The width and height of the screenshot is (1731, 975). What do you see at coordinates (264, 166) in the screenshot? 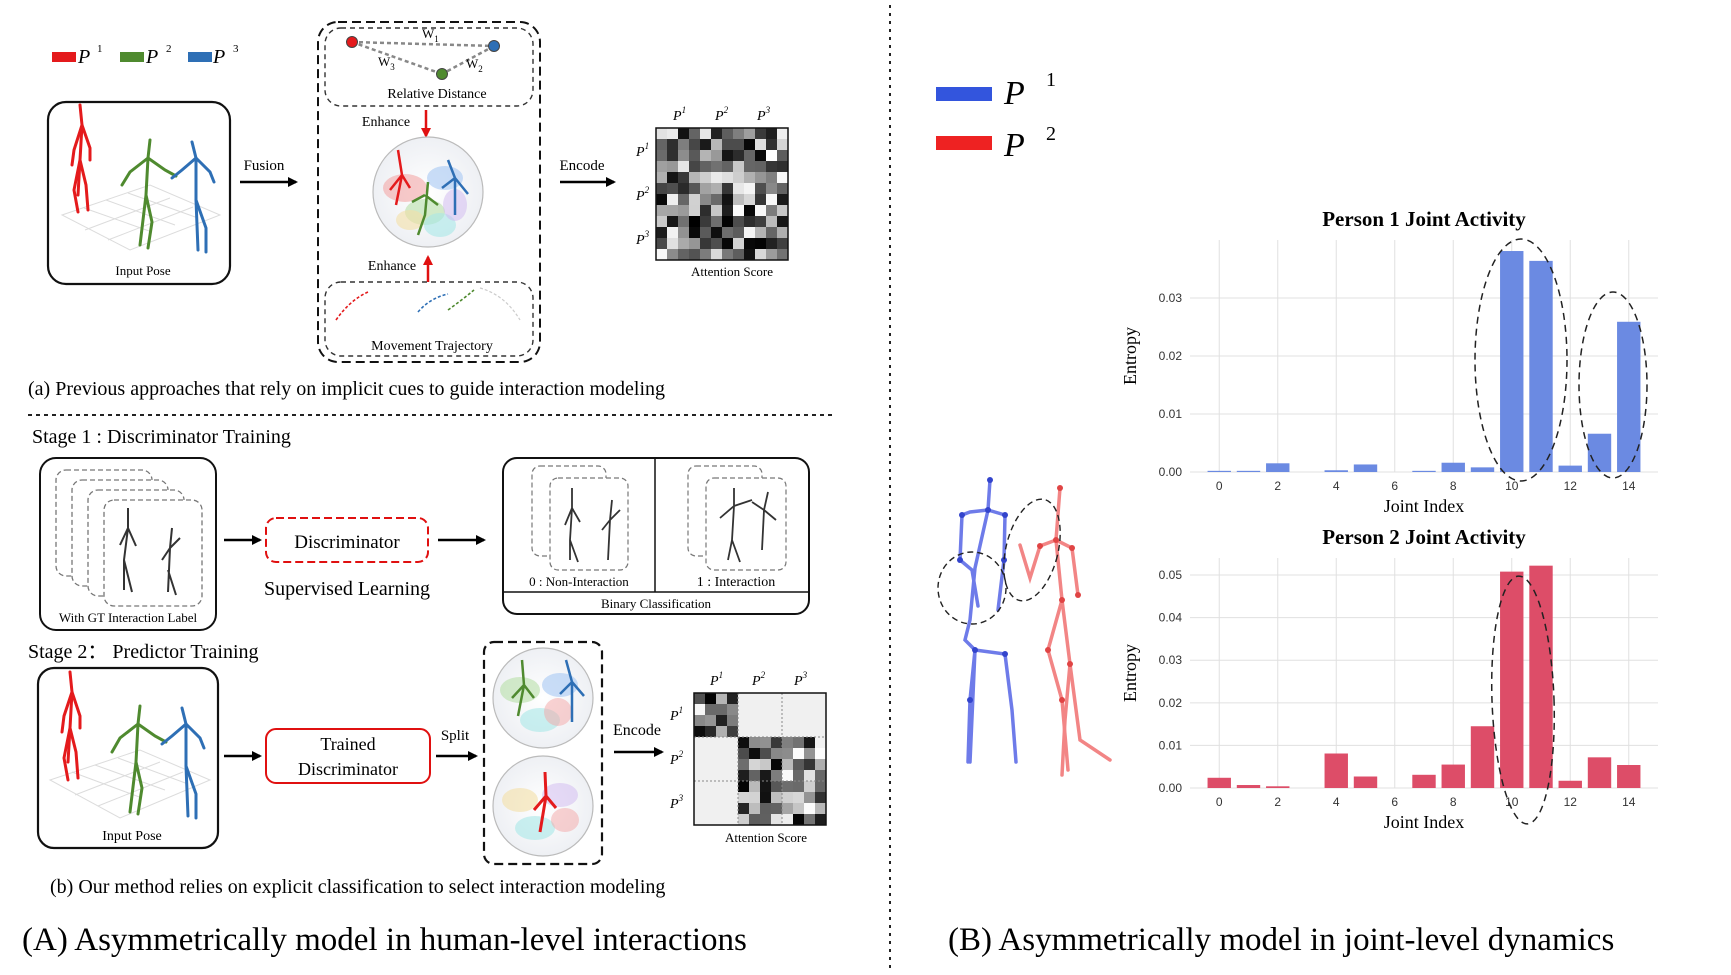
I see `fusion-label: Fusion` at bounding box center [264, 166].